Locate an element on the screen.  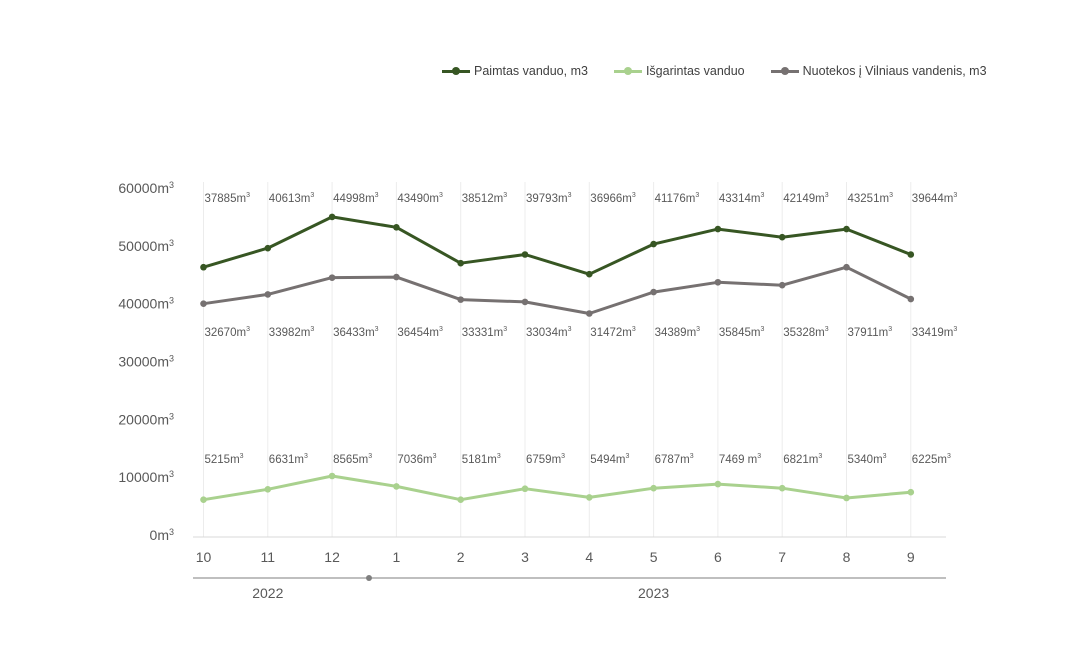
x-tick-label: 2 is located at coordinates (461, 557).